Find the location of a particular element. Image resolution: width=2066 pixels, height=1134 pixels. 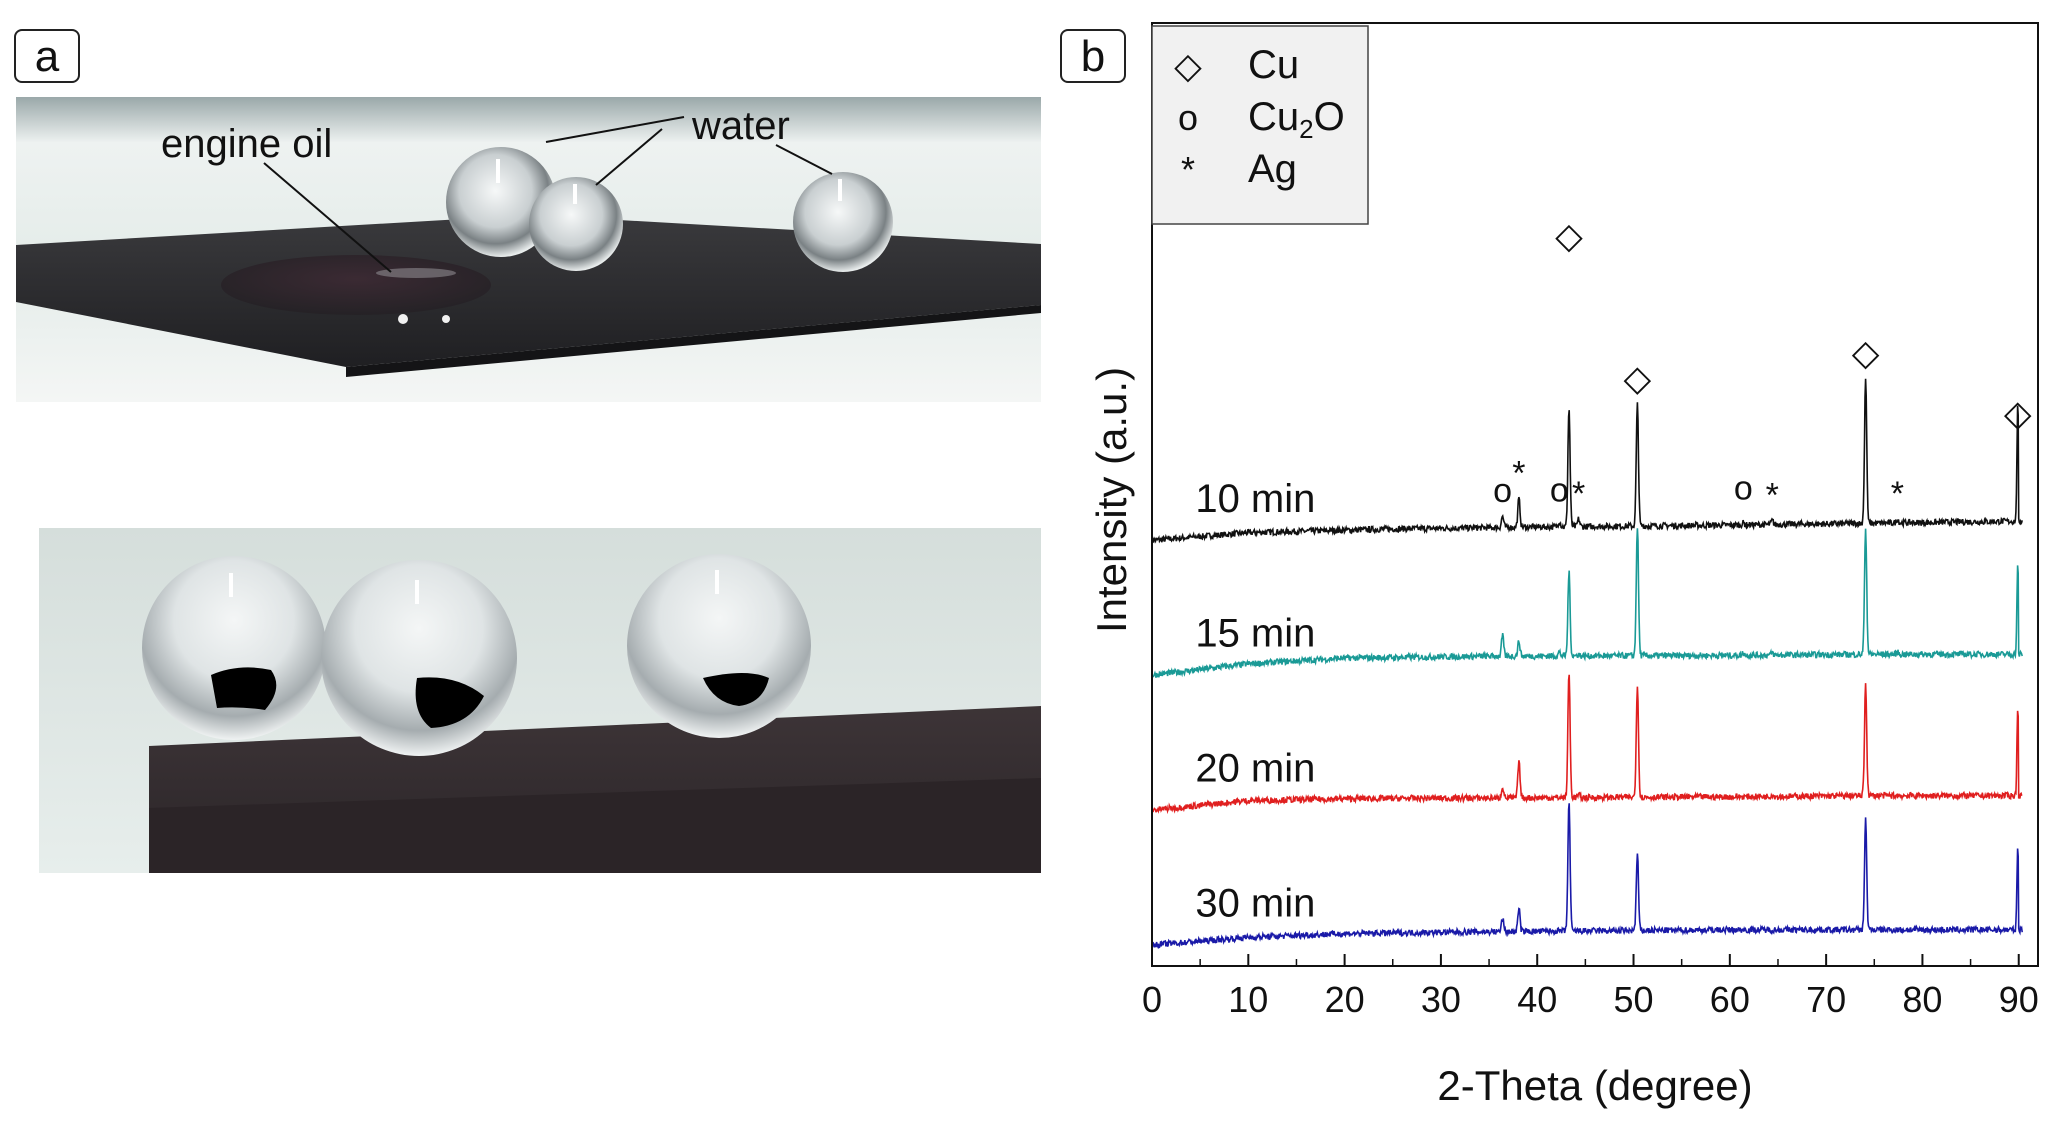

series-10-min is located at coordinates (1587, 461).